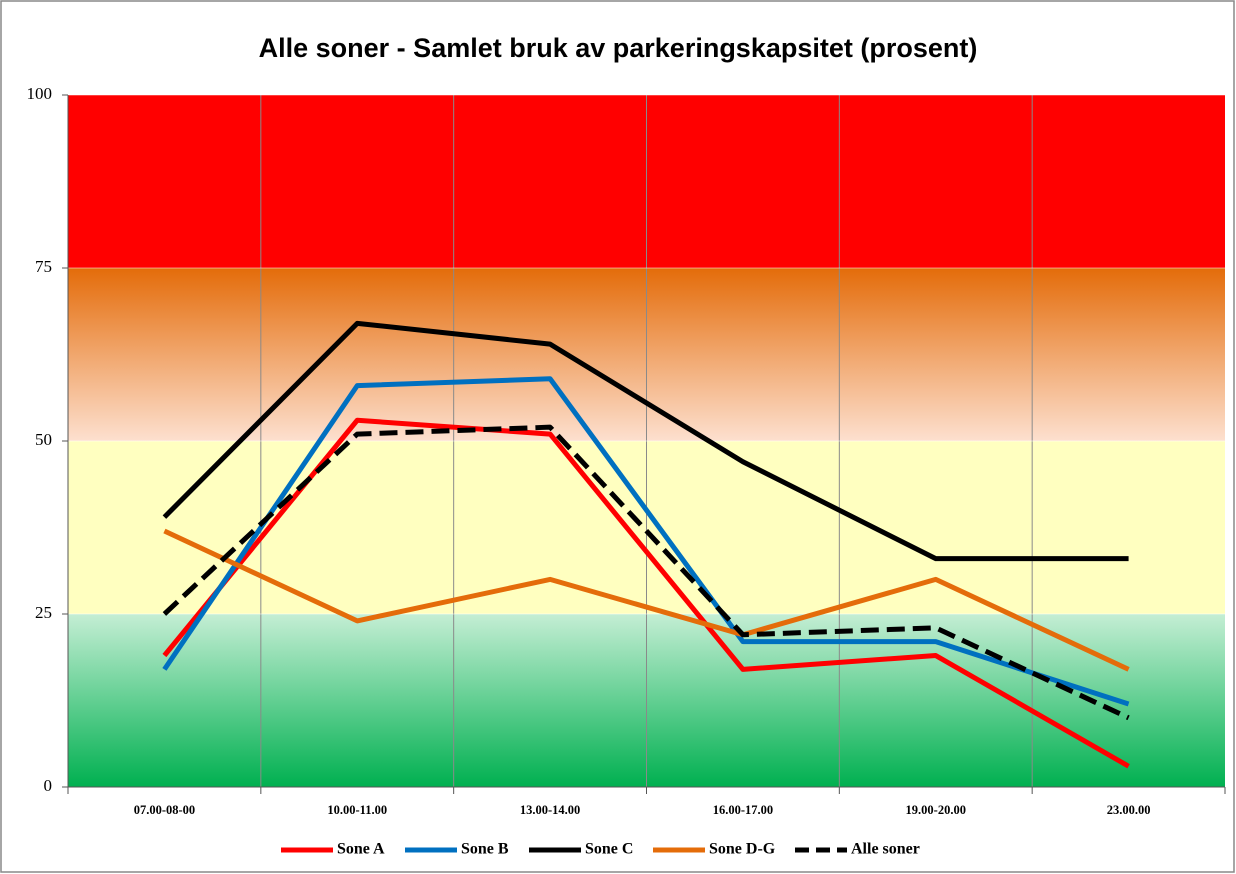 The image size is (1236, 874). I want to click on x-tick-label: 19.00-20.00, so click(936, 810).